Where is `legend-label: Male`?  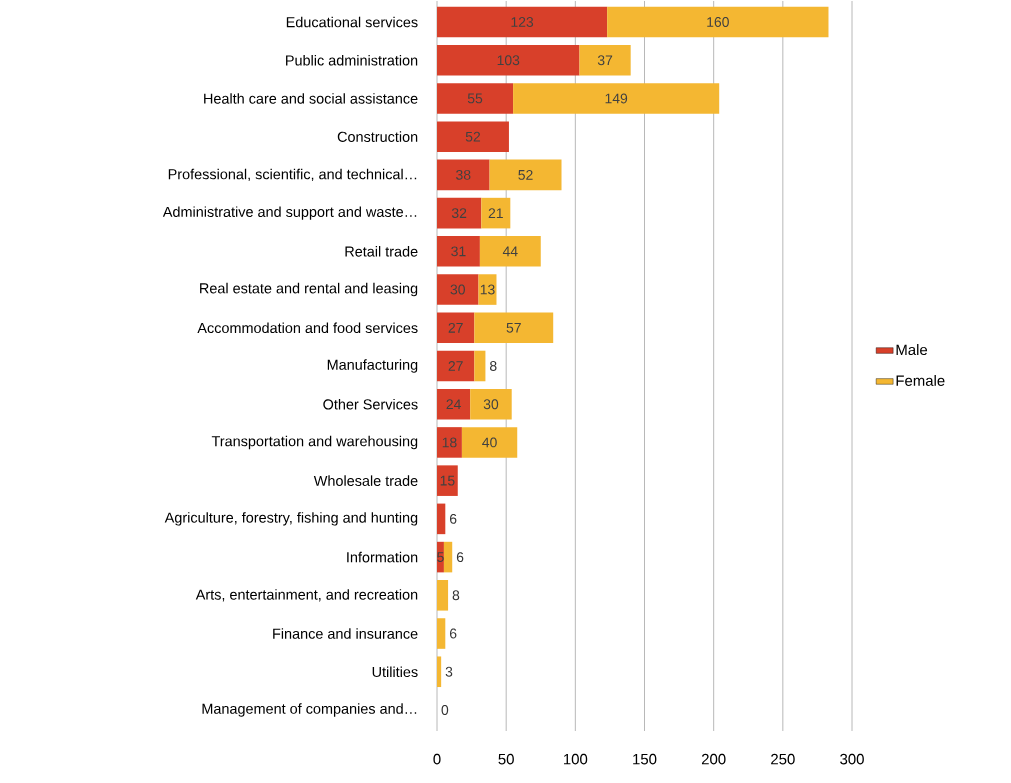 legend-label: Male is located at coordinates (912, 350).